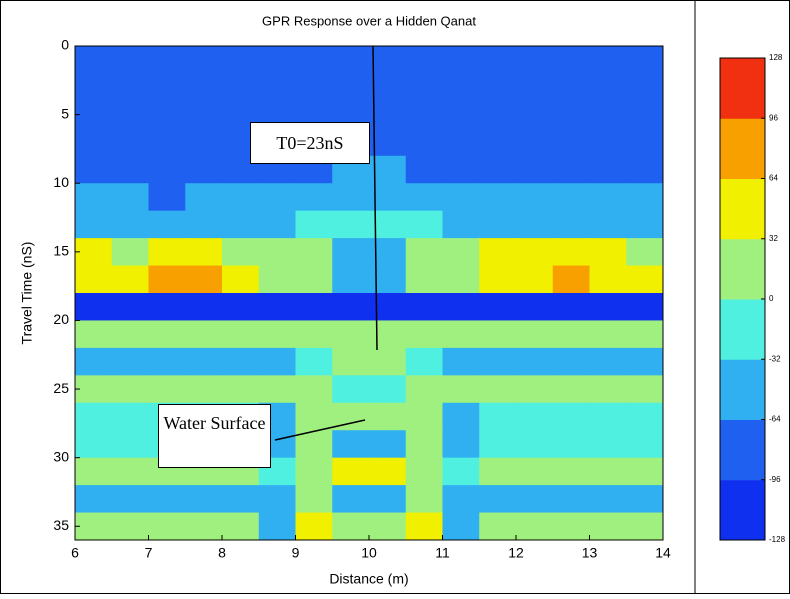 The image size is (790, 599). What do you see at coordinates (65, 113) in the screenshot?
I see `y-tick-label: 5` at bounding box center [65, 113].